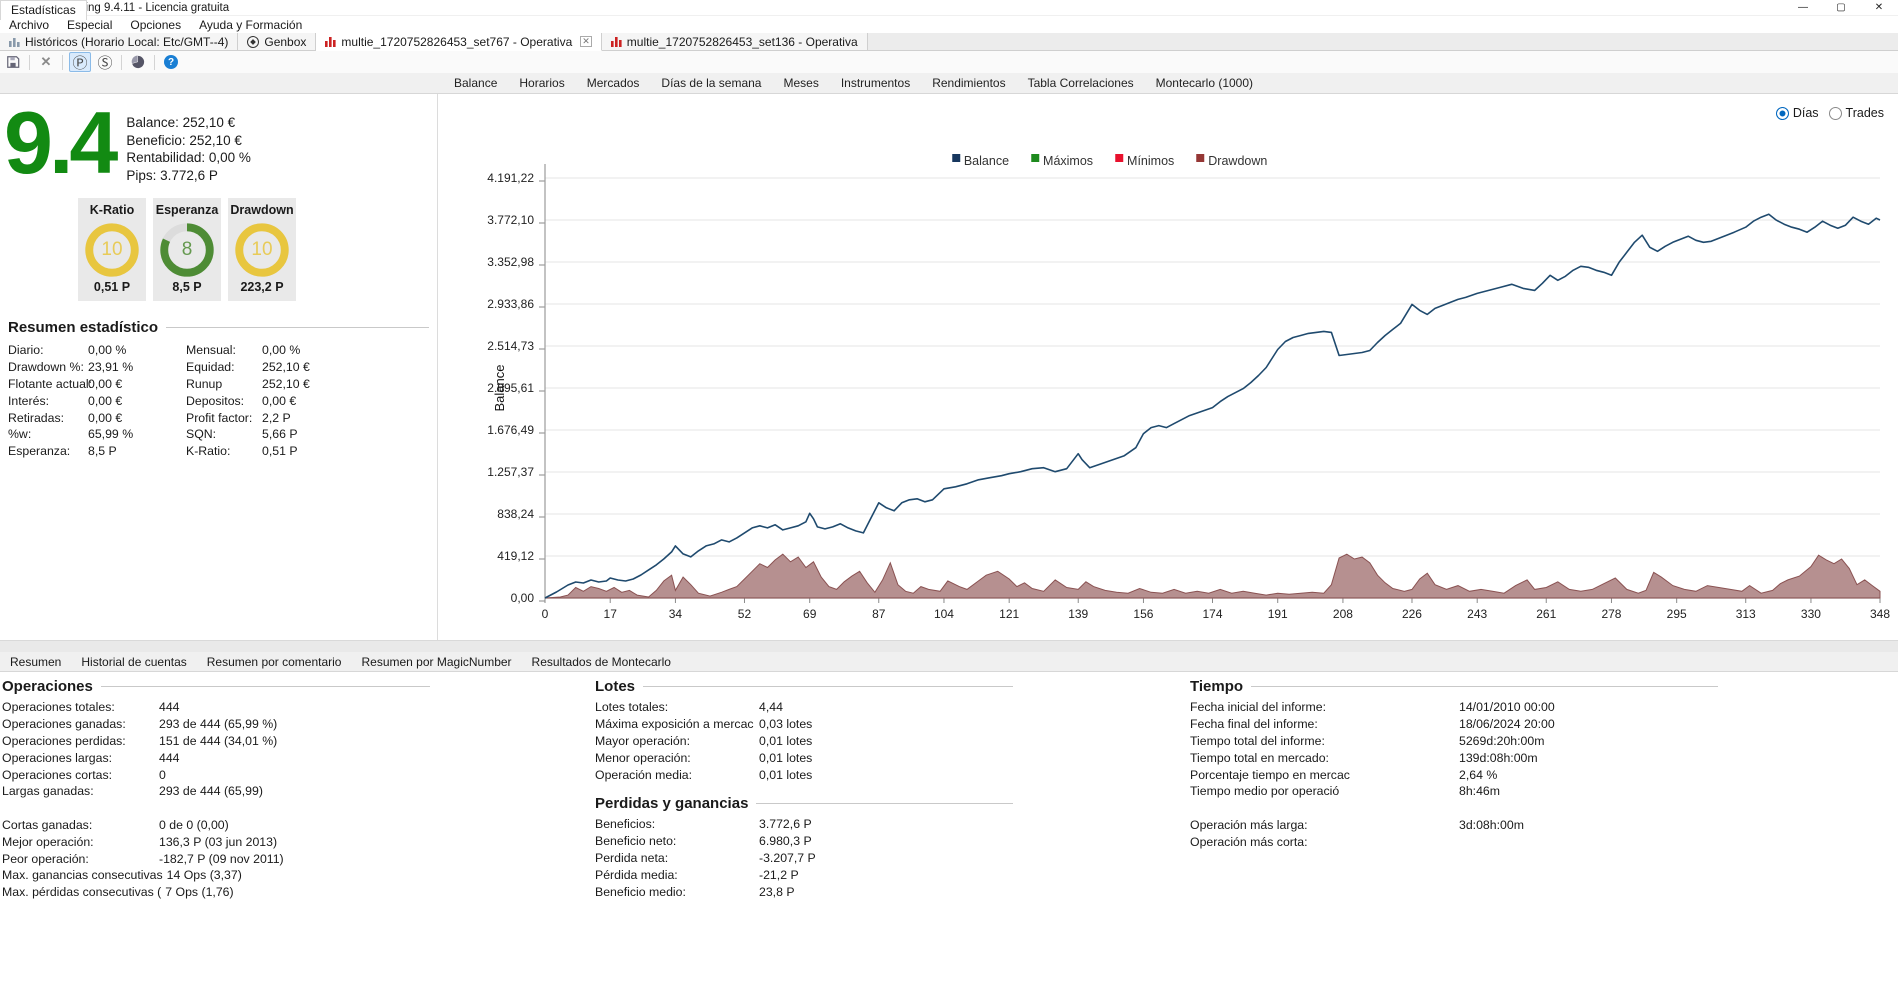  Describe the element at coordinates (222, 434) in the screenshot. I see `stat-row: %w: 65,99 % SQN: 5,66 P` at that location.